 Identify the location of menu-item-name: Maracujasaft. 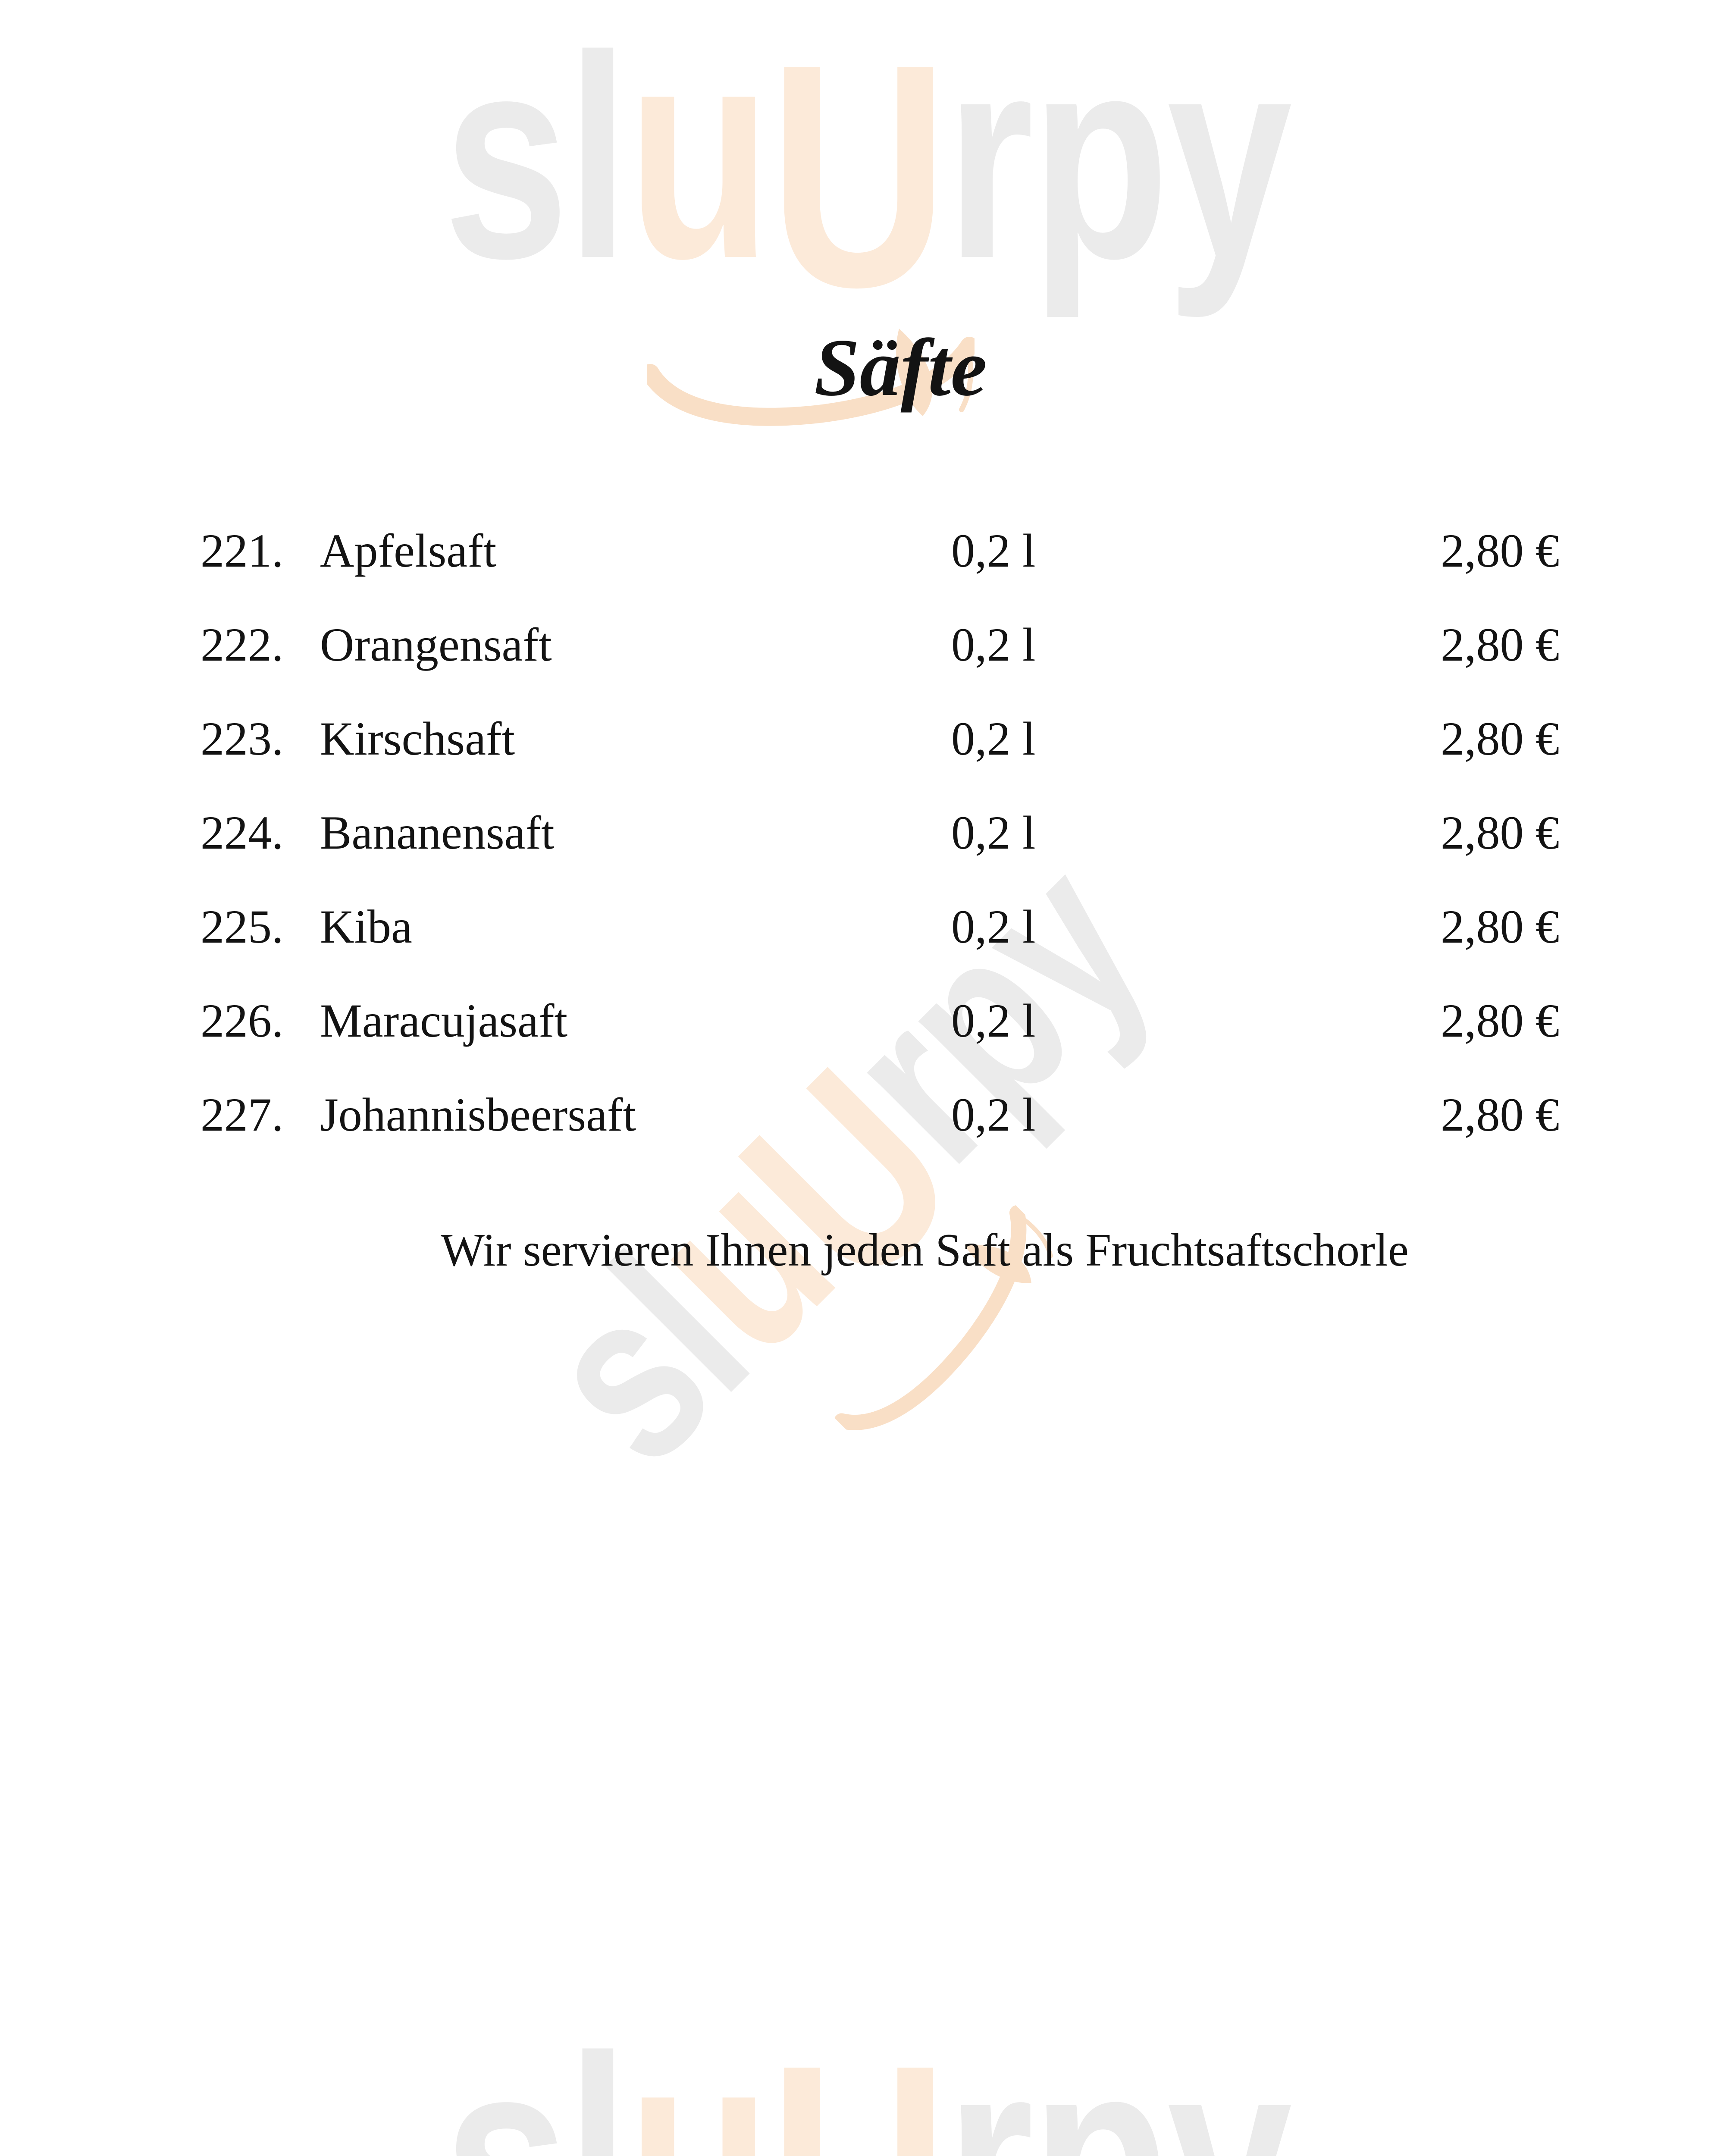
(444, 1020).